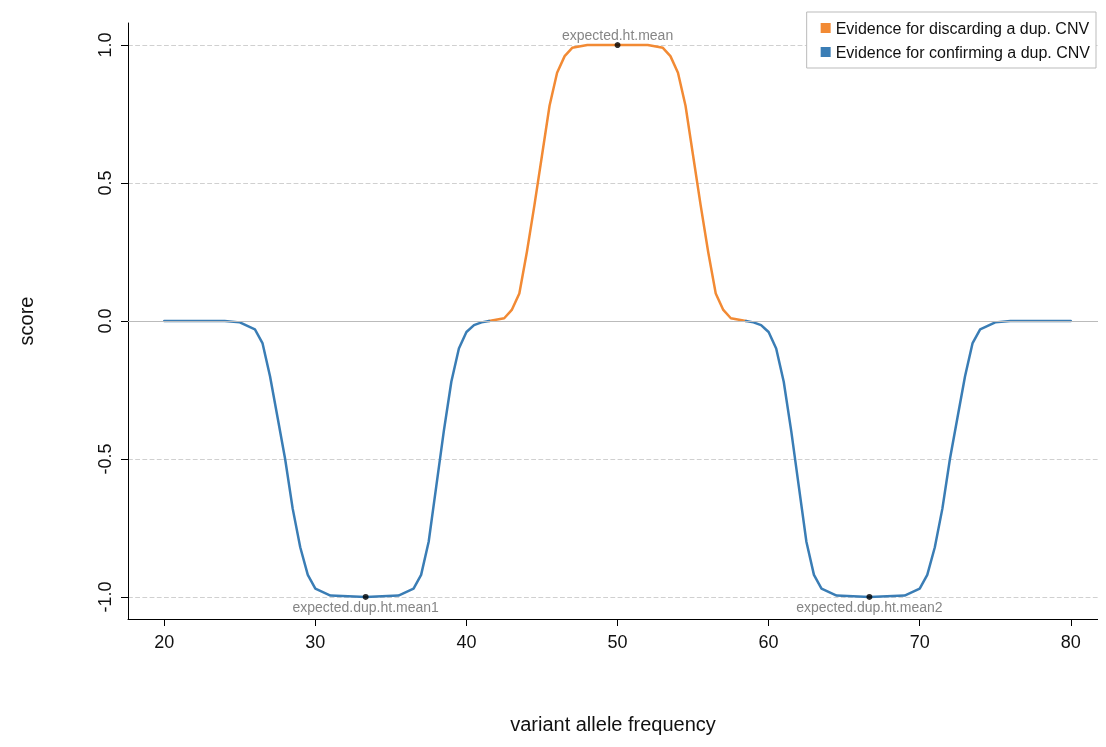 Image resolution: width=1106 pixels, height=747 pixels. I want to click on x-tick-label: 20, so click(164, 642).